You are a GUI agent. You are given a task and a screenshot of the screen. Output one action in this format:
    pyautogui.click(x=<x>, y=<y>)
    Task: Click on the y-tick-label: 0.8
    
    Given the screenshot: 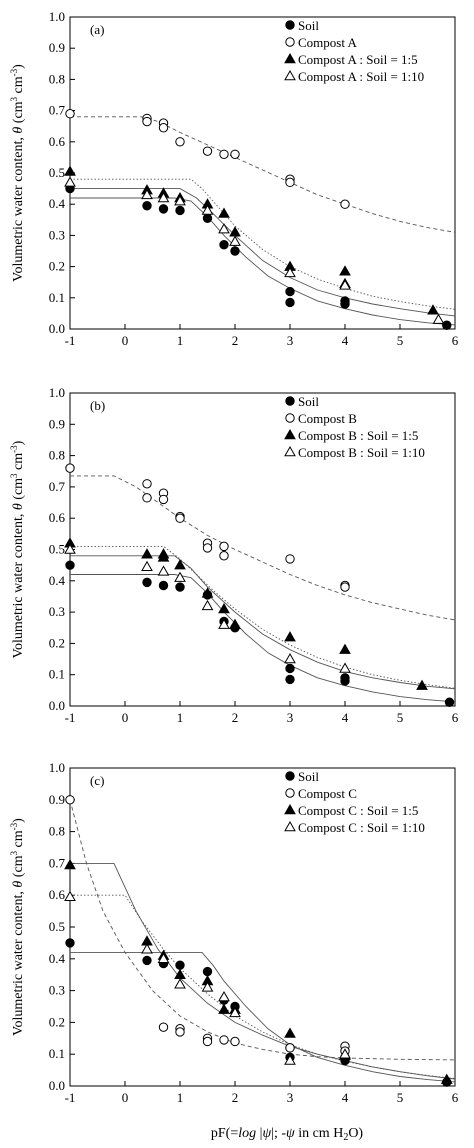 What is the action you would take?
    pyautogui.click(x=57, y=455)
    